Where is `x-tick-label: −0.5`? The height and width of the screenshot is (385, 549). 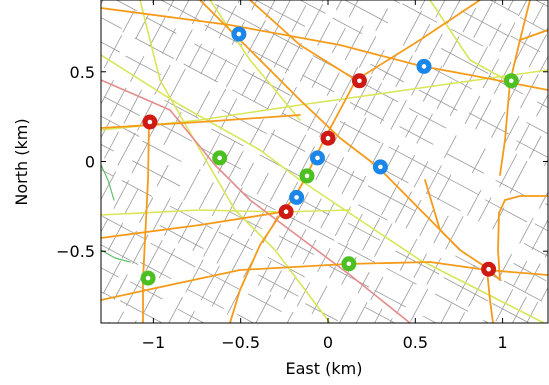 x-tick-label: −0.5 is located at coordinates (240, 342).